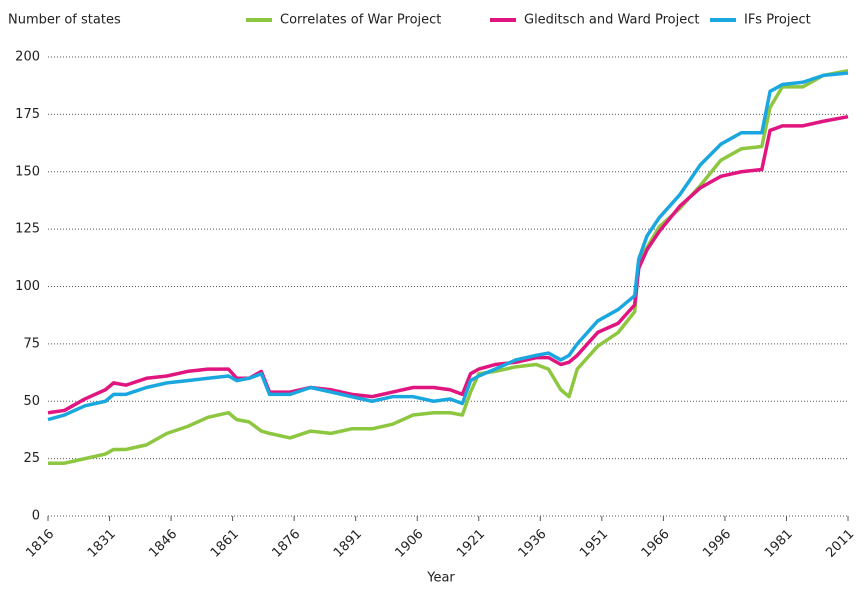  What do you see at coordinates (64, 20) in the screenshot?
I see `y-axis-label: Number of states` at bounding box center [64, 20].